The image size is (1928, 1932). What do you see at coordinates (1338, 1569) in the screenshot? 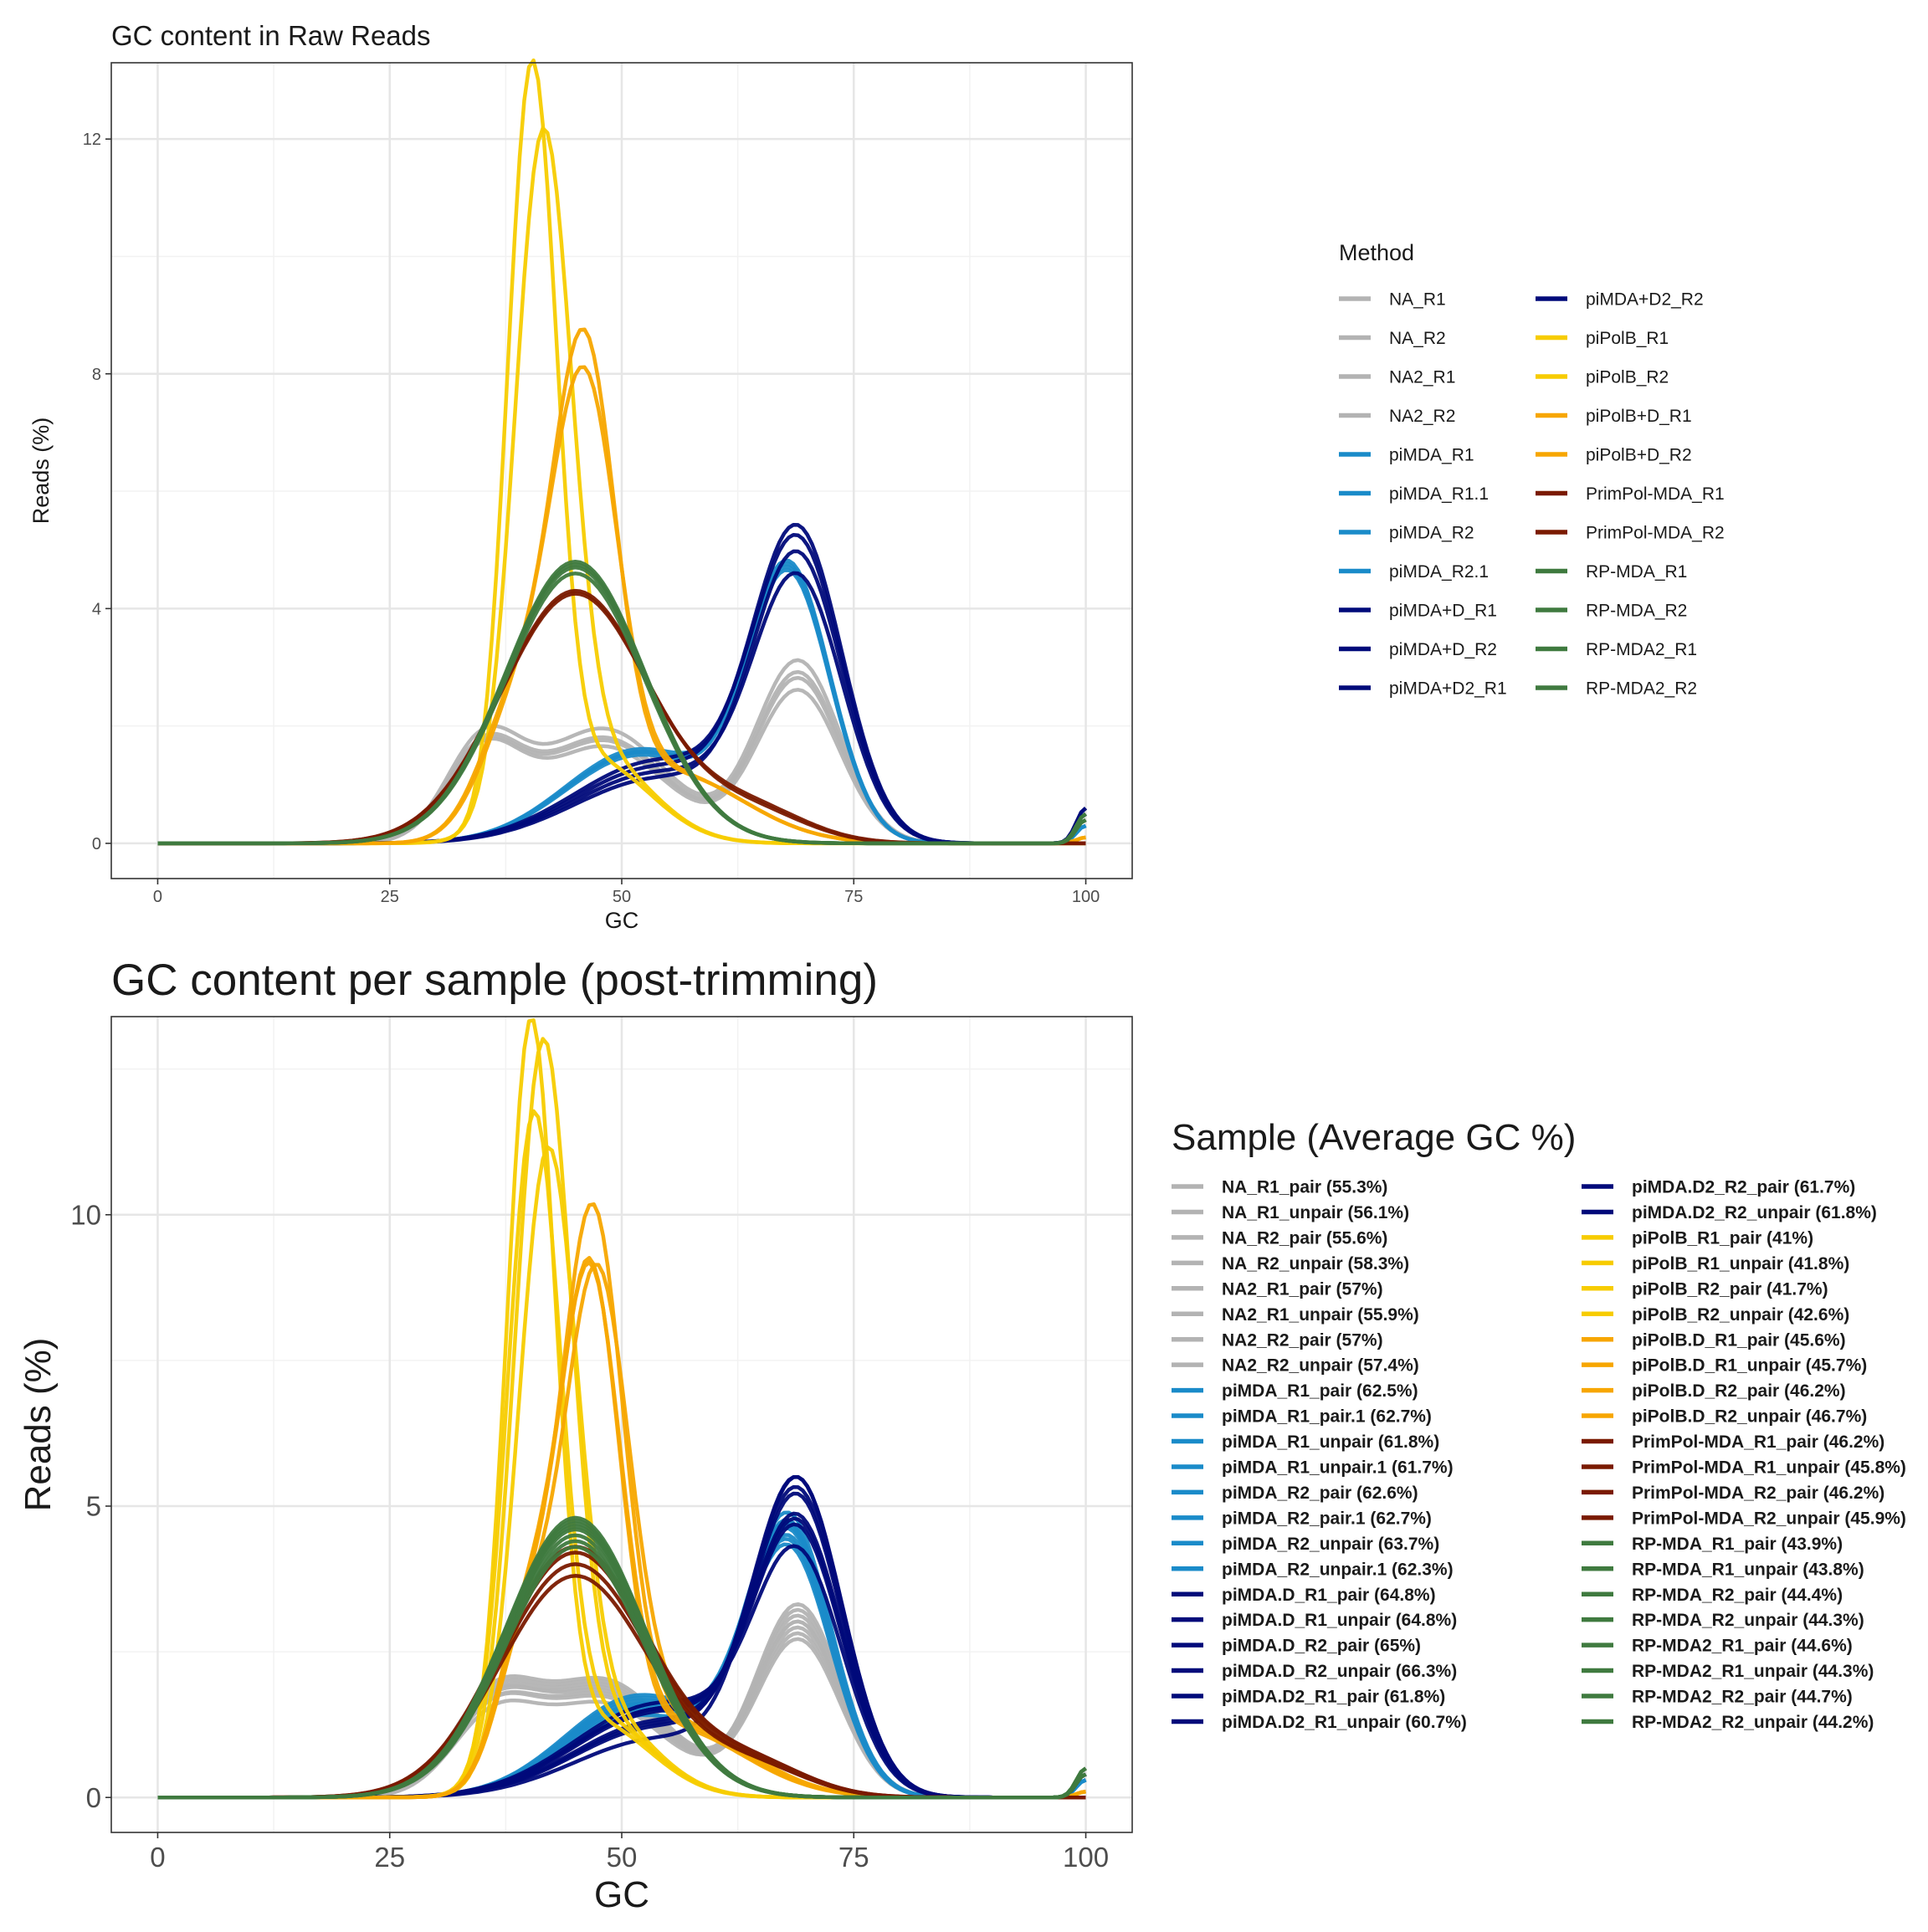
I see `legend-label: piMDA_R2_unpair.1 (62.3%)` at bounding box center [1338, 1569].